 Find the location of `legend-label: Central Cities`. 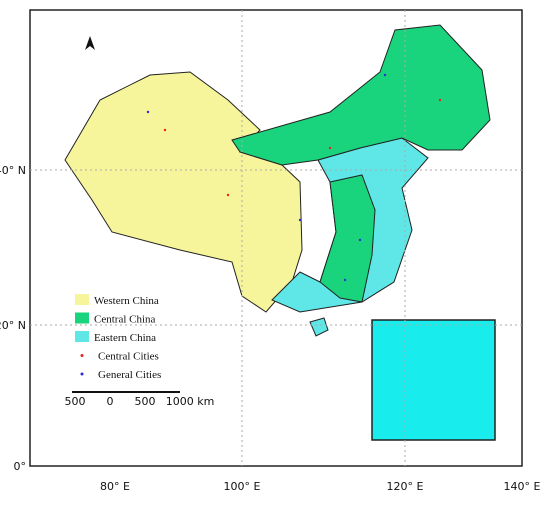

legend-label: Central Cities is located at coordinates (128, 357).